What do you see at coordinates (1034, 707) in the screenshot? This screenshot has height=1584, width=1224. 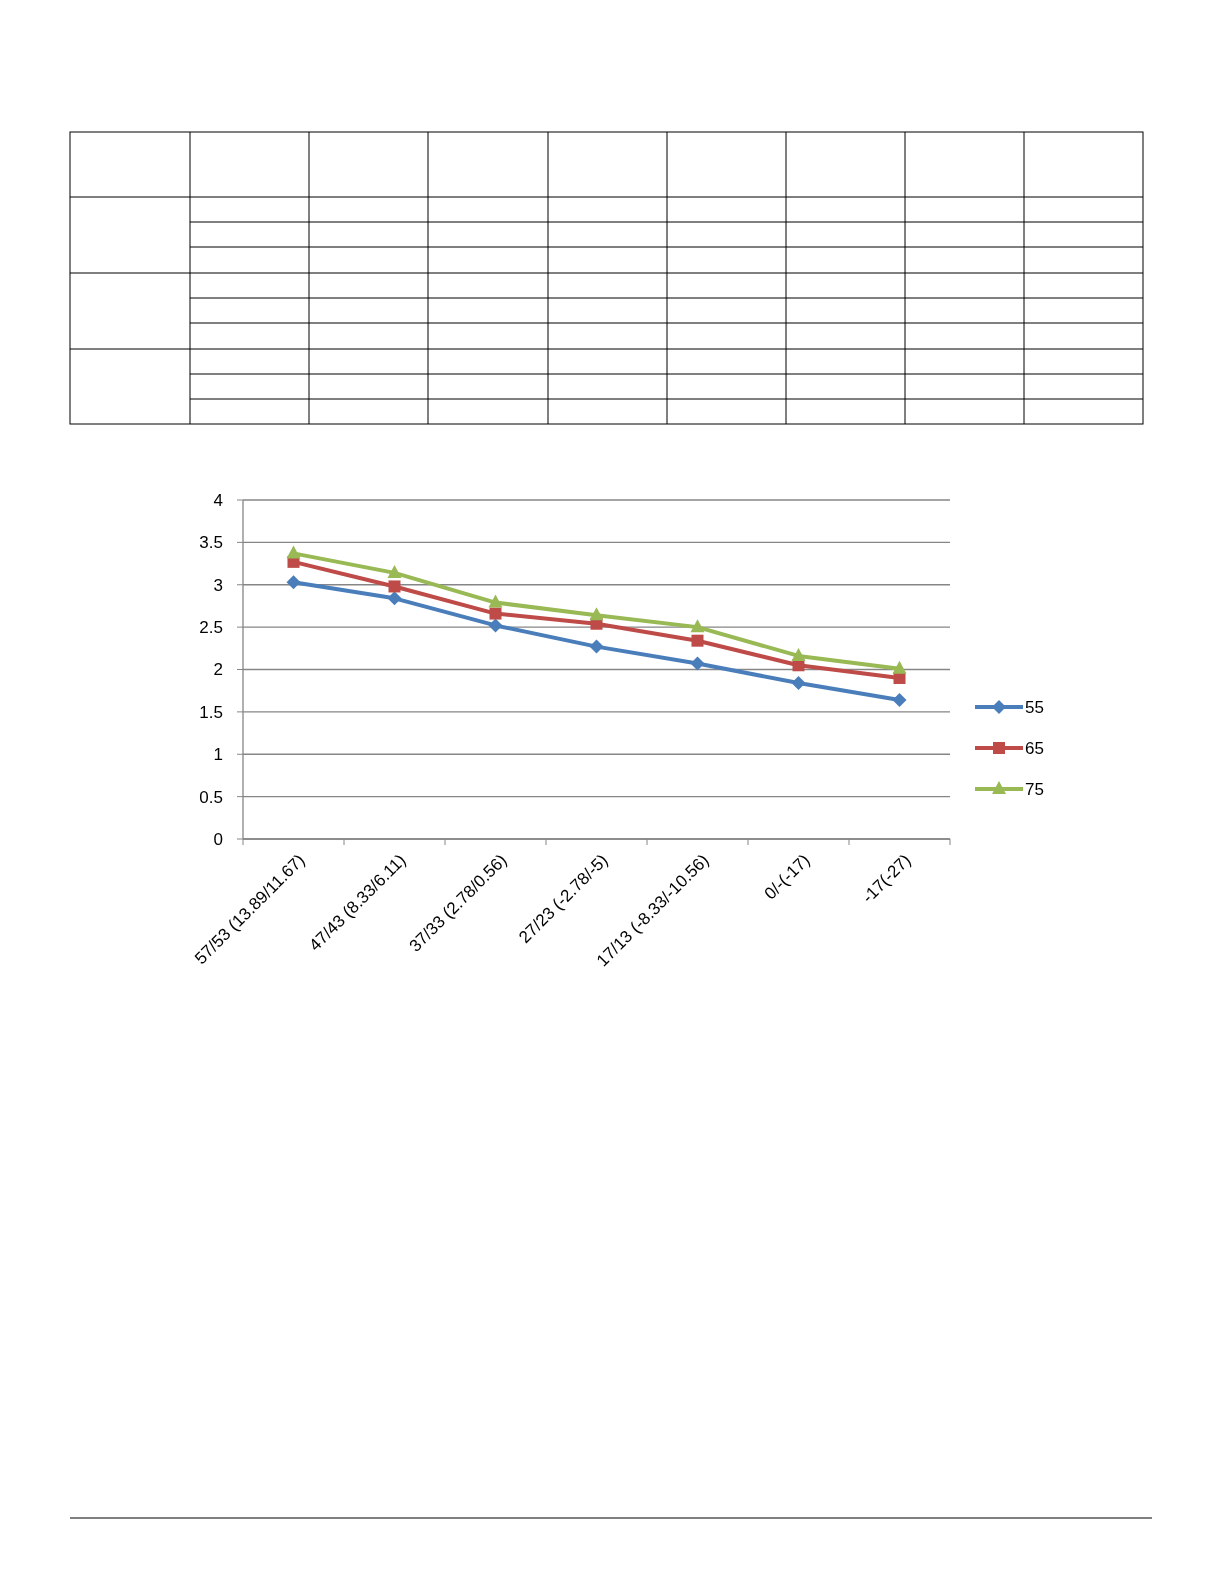 I see `legend-label: 55` at bounding box center [1034, 707].